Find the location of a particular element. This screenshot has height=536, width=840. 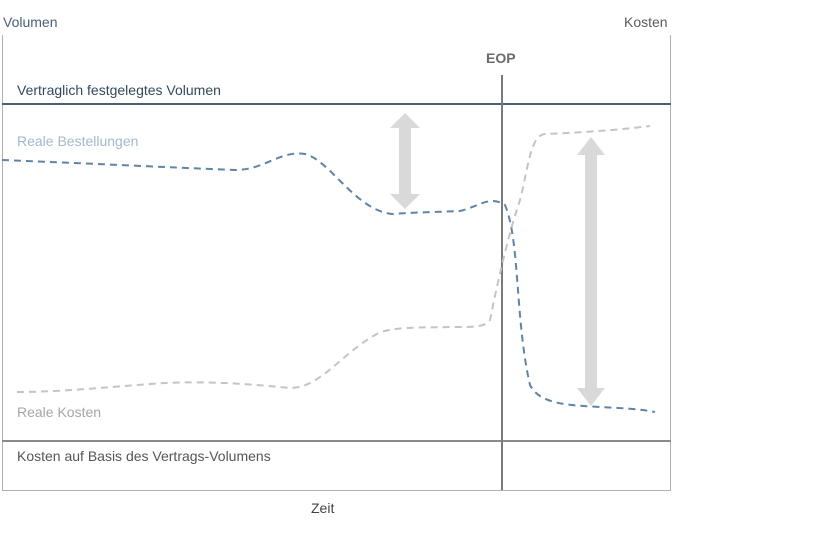

real-costs-label: Reale Kosten is located at coordinates (59, 412).